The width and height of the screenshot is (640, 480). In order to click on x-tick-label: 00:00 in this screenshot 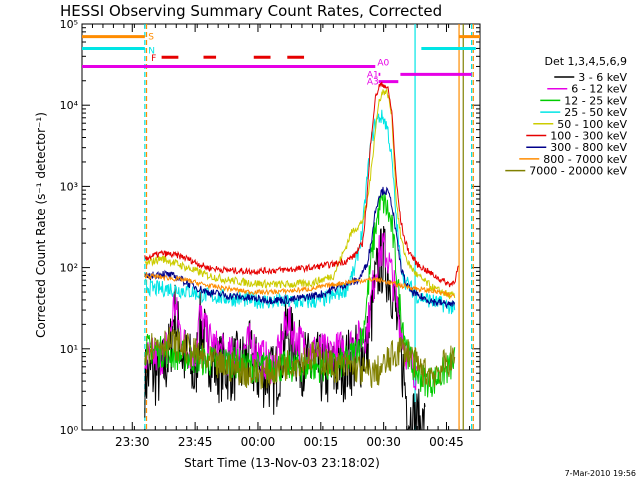, I will do `click(258, 442)`.